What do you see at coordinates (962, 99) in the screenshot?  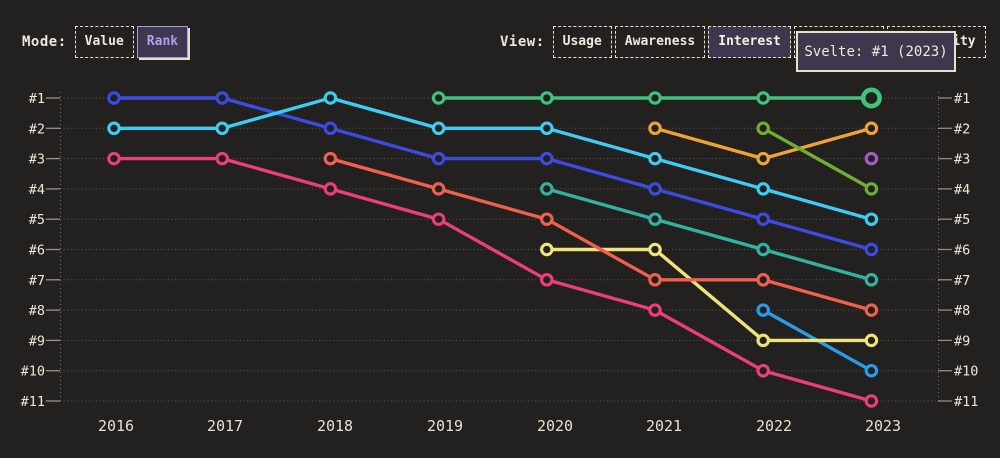 I see `rank-label-right: #1` at bounding box center [962, 99].